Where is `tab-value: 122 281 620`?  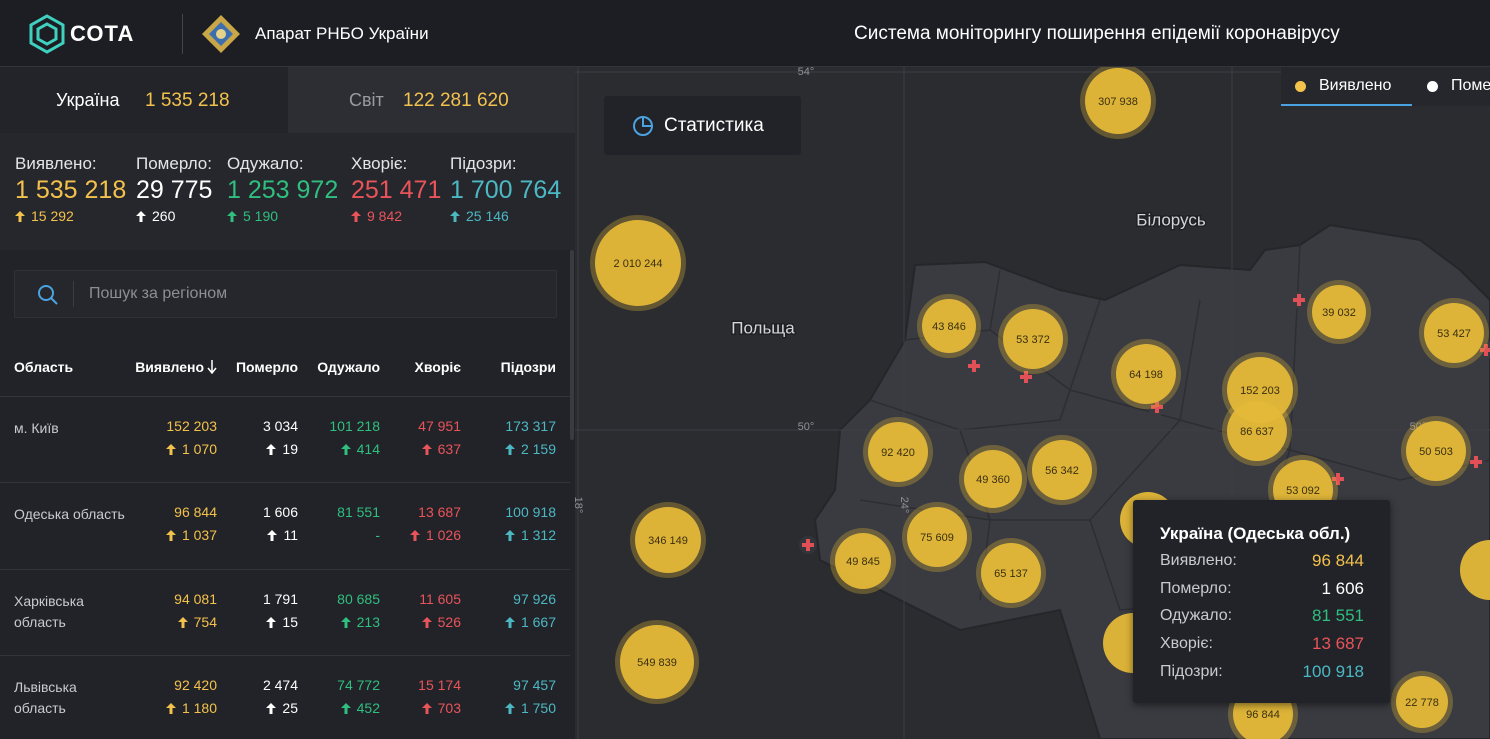 tab-value: 122 281 620 is located at coordinates (456, 100).